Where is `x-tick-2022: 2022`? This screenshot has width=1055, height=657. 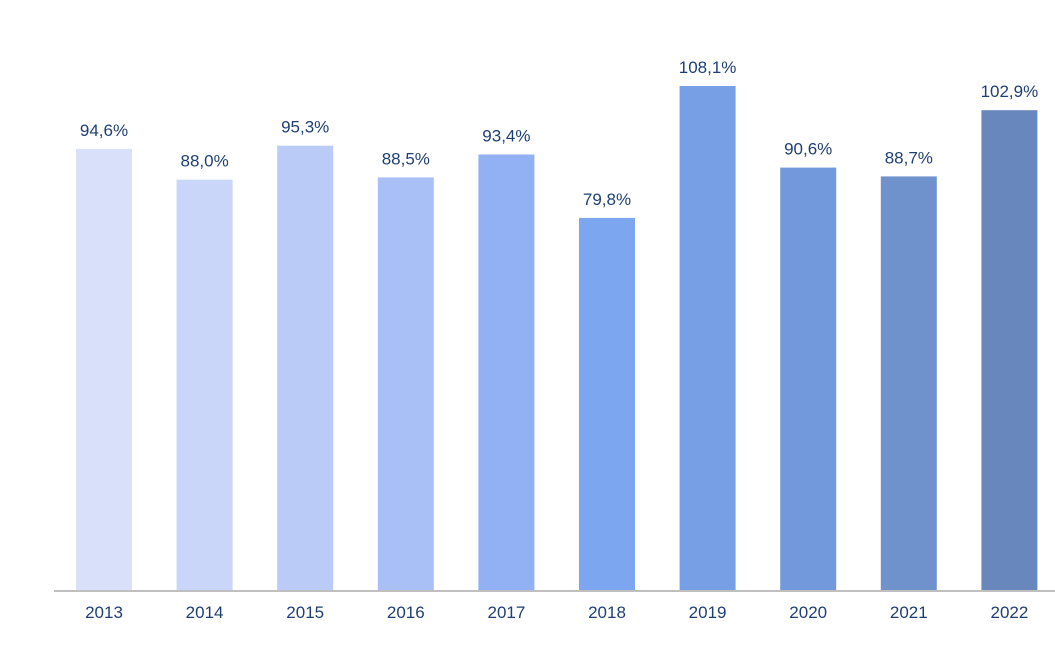 x-tick-2022: 2022 is located at coordinates (1009, 612).